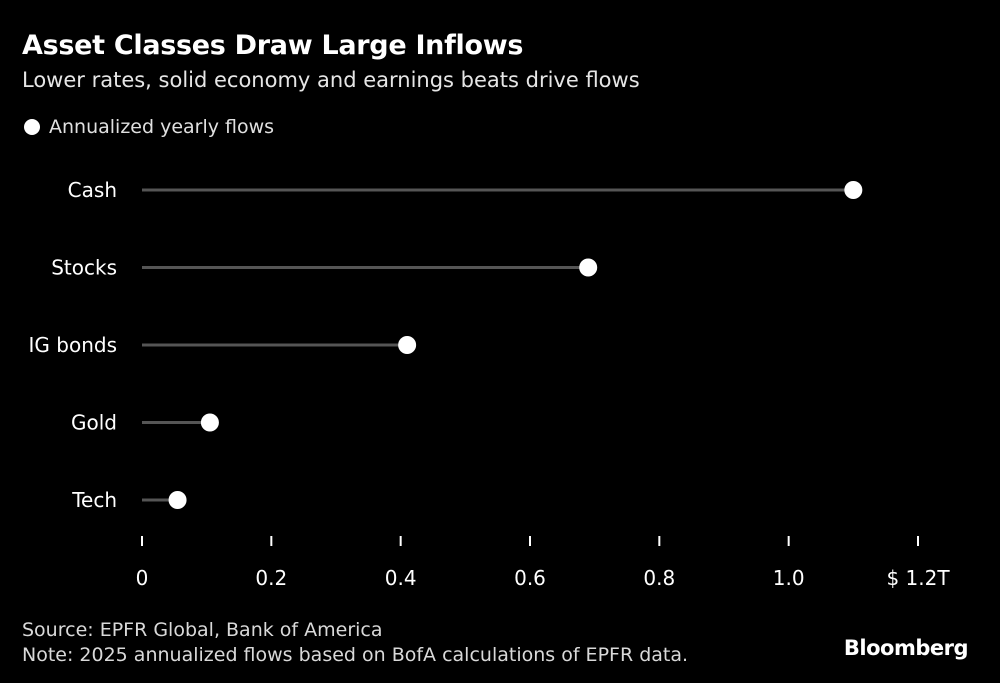 This screenshot has width=1000, height=683. What do you see at coordinates (94, 500) in the screenshot?
I see `category-label-tech: Tech` at bounding box center [94, 500].